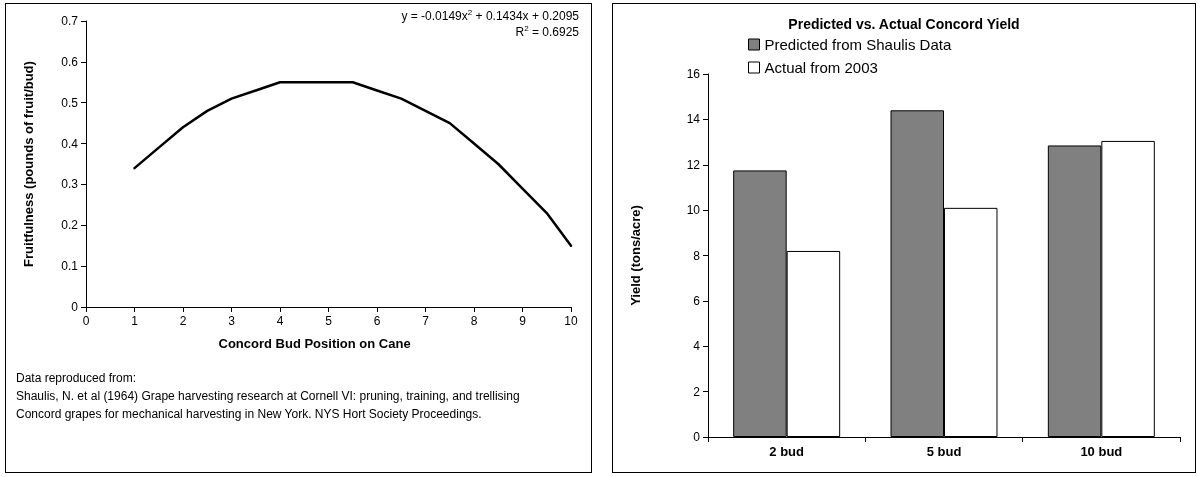 Image resolution: width=1201 pixels, height=477 pixels. Describe the element at coordinates (280, 321) in the screenshot. I see `x-tick-label: 4` at that location.